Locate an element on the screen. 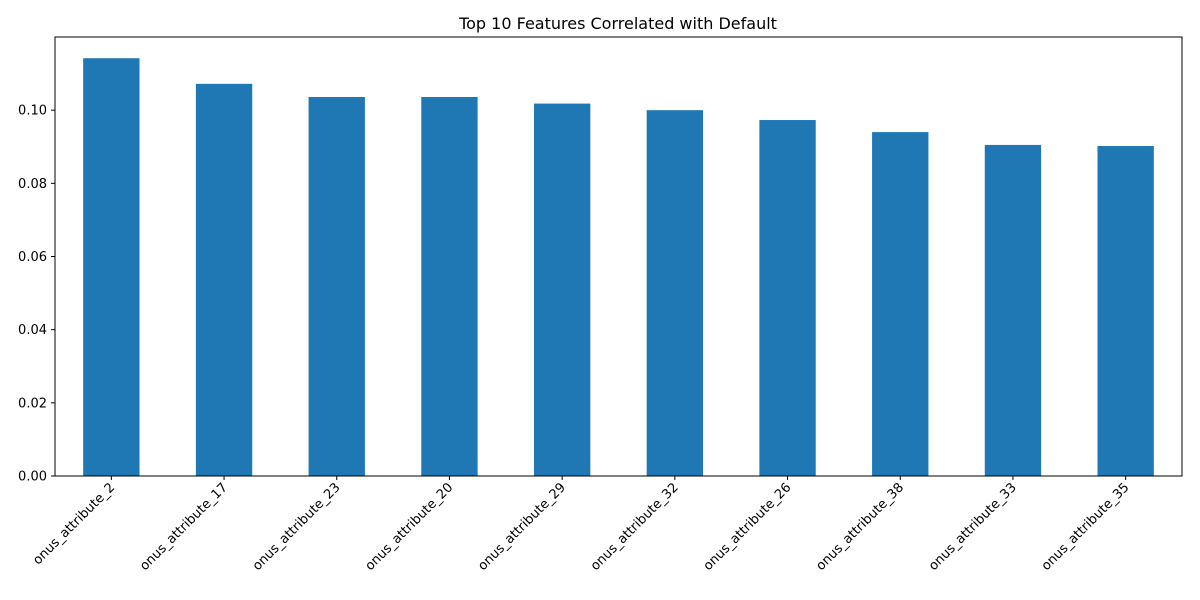 This screenshot has width=1200, height=600. x-tick-label: onus_attribute_29 is located at coordinates (522, 527).